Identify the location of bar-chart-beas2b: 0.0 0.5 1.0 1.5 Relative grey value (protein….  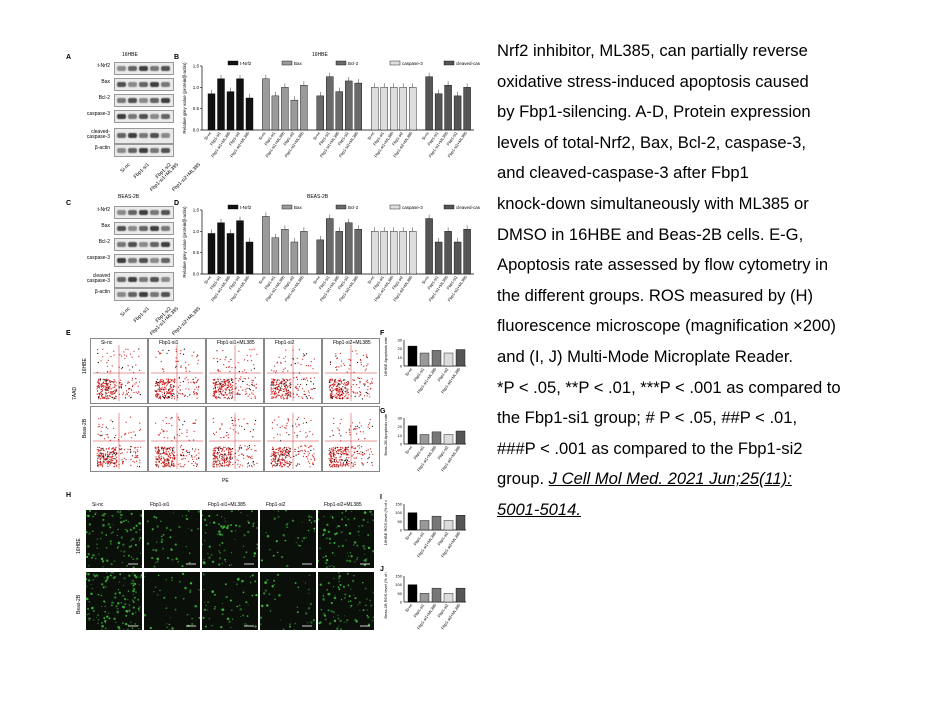
(331, 253).